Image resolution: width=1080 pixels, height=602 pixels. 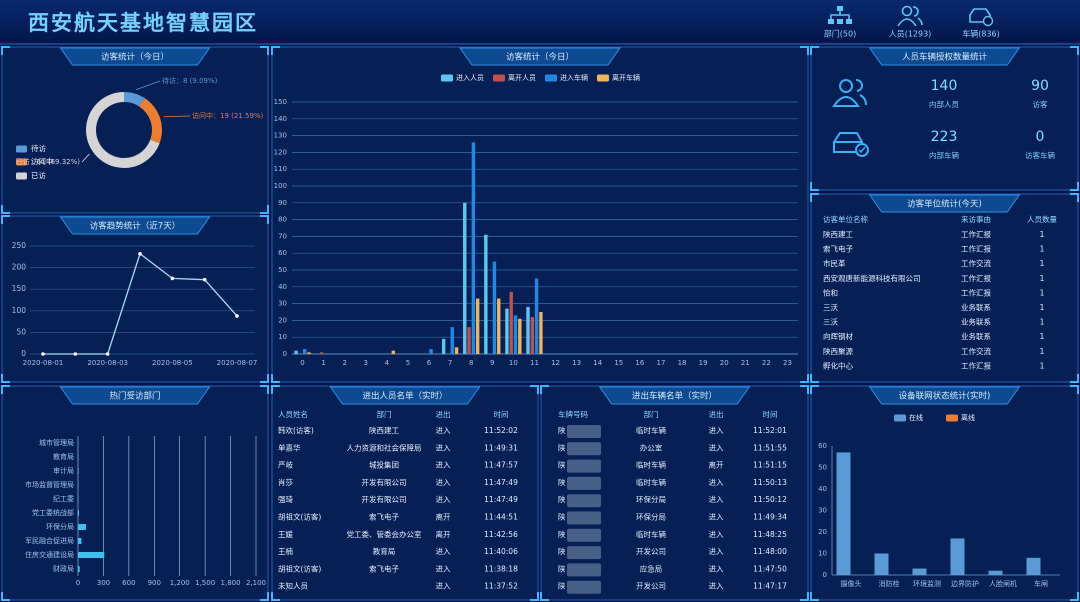 I want to click on x-tick-label: 1,800, so click(x=231, y=583).